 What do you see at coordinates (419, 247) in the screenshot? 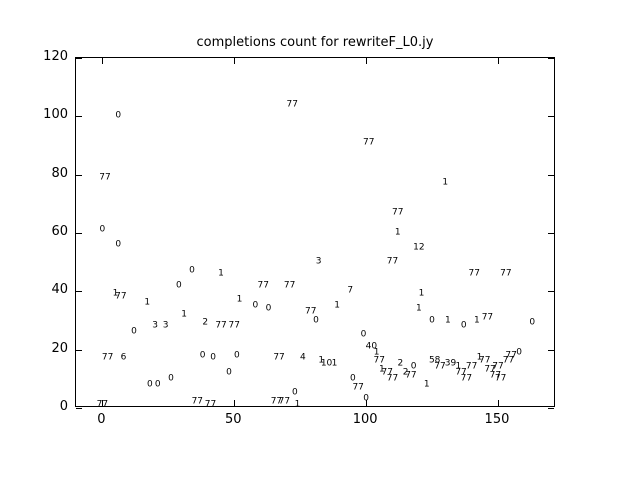
I see `data-point-label: 12` at bounding box center [419, 247].